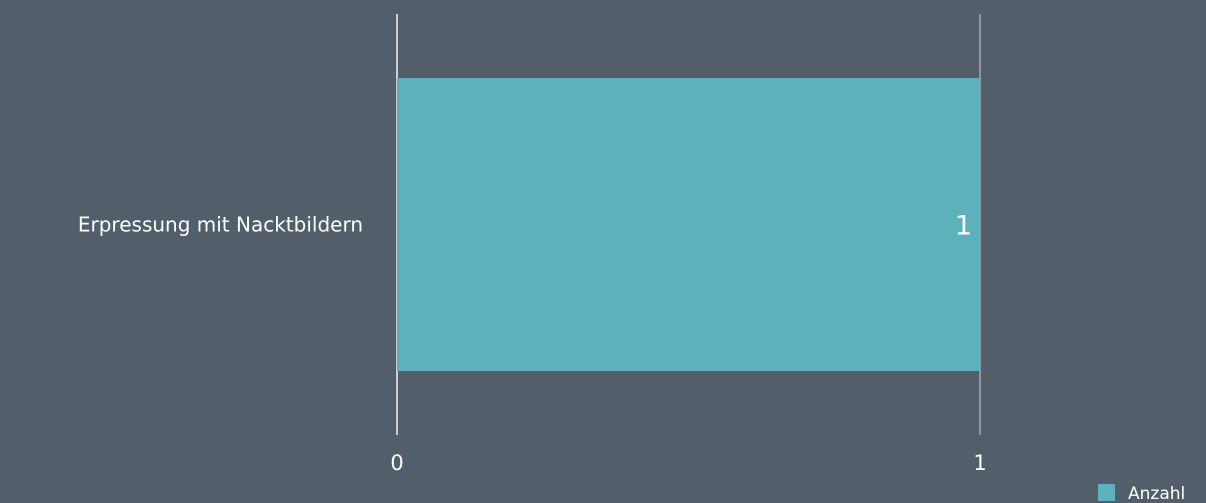 This screenshot has width=1206, height=503. Describe the element at coordinates (220, 225) in the screenshot. I see `category-label-0: Erpressung mit Nacktbildern` at that location.